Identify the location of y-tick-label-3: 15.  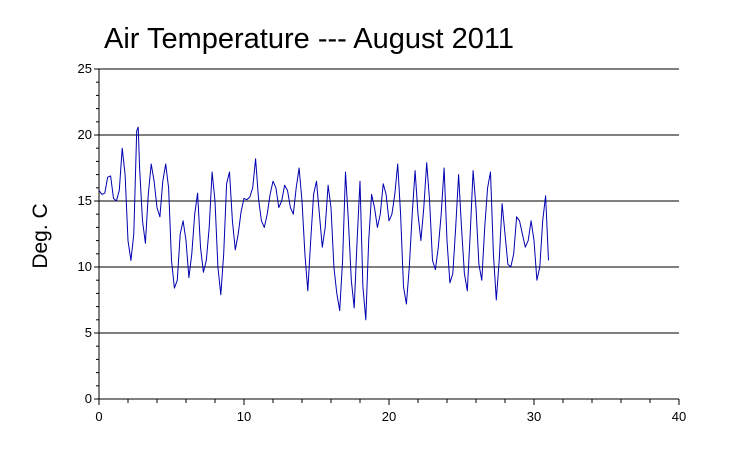
(85, 200).